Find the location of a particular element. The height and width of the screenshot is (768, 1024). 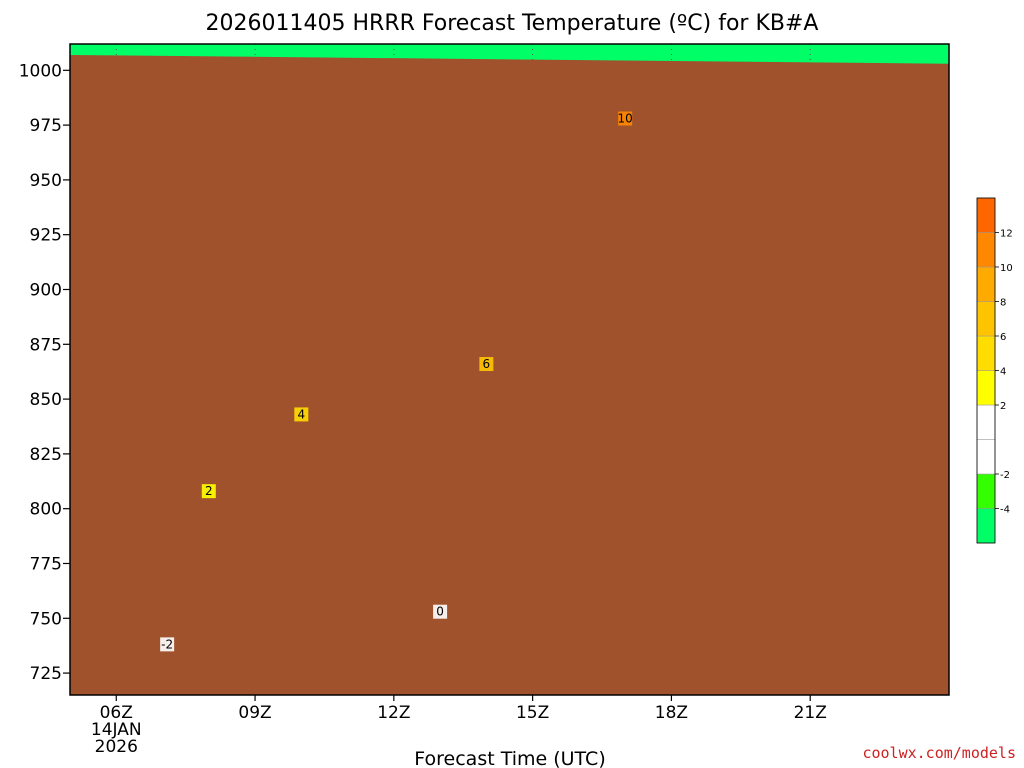

colorbar-bin--4 is located at coordinates (986, 491).